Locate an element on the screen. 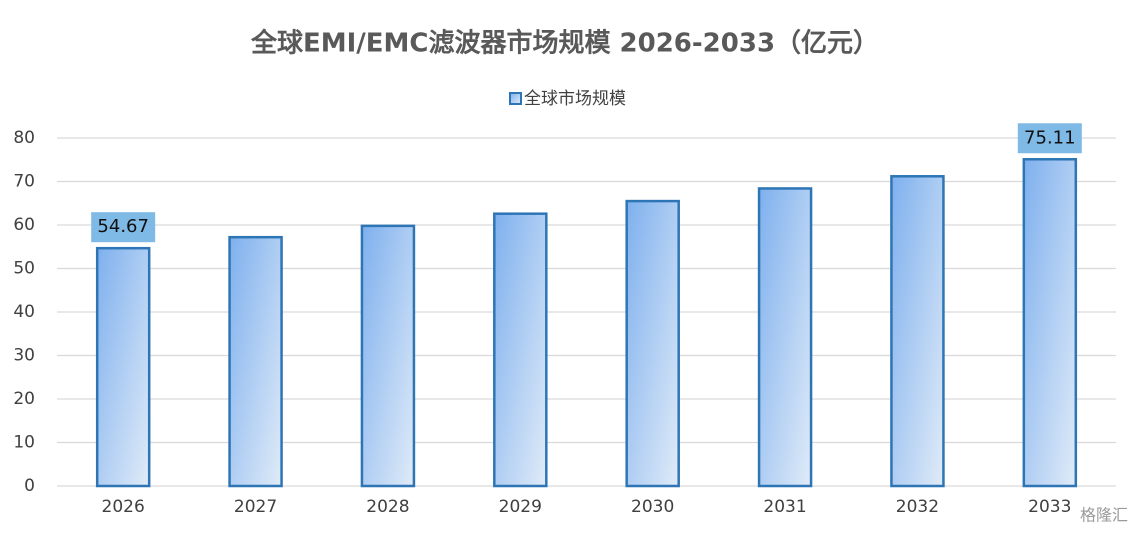 The height and width of the screenshot is (536, 1139). y-tick-label: 50 is located at coordinates (24, 269).